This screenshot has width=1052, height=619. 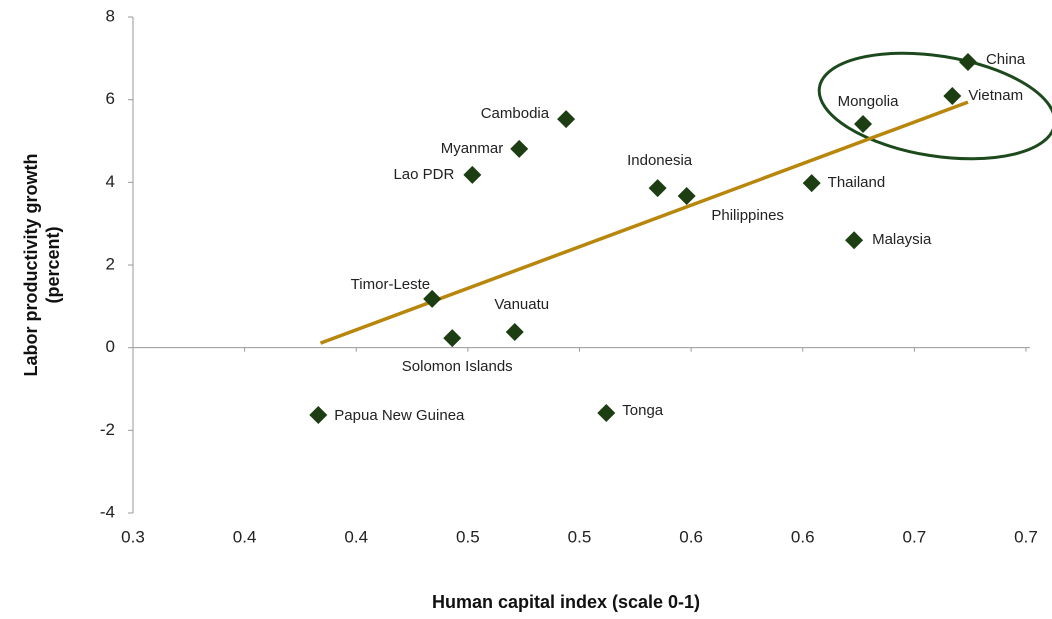 What do you see at coordinates (566, 602) in the screenshot?
I see `x-axis-title: Human capital index (scale 0-1)` at bounding box center [566, 602].